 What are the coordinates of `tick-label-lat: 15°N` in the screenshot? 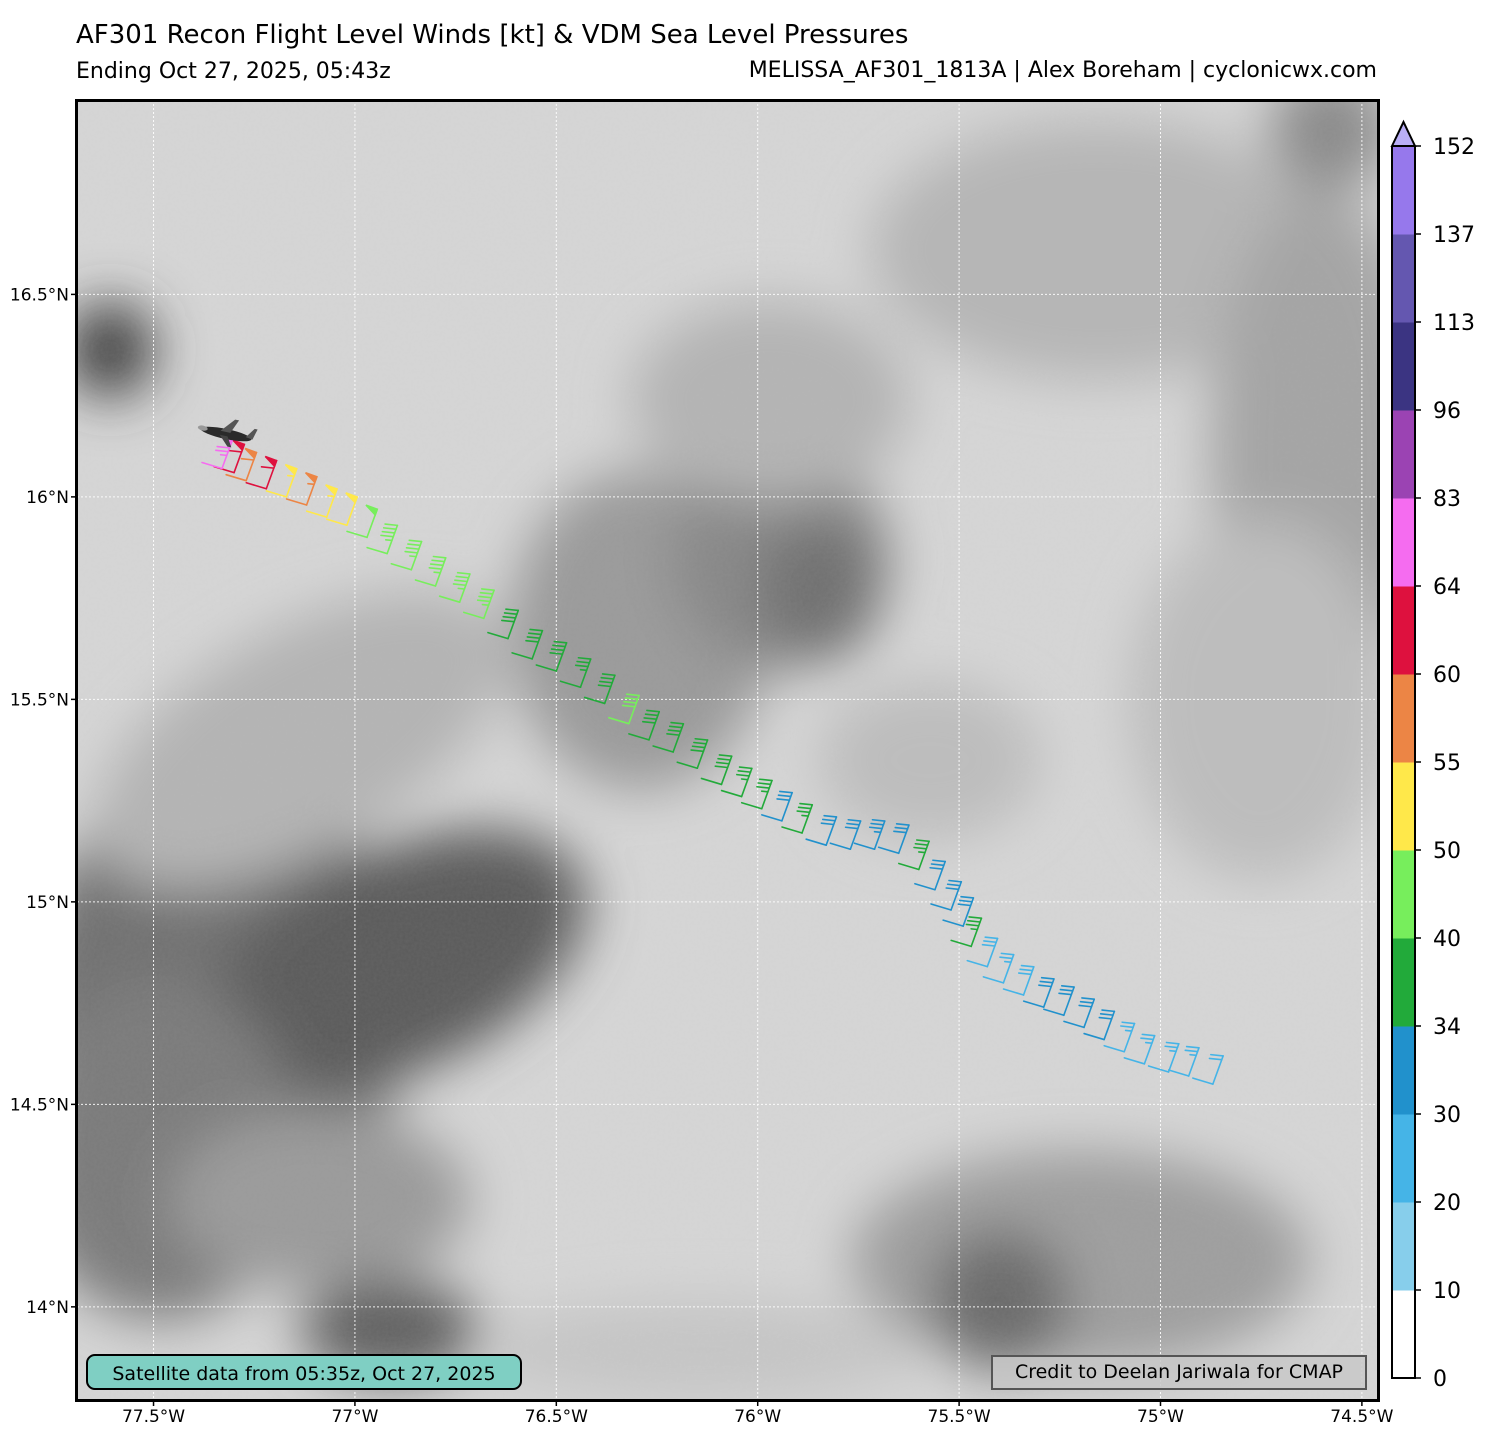 It's located at (47, 903).